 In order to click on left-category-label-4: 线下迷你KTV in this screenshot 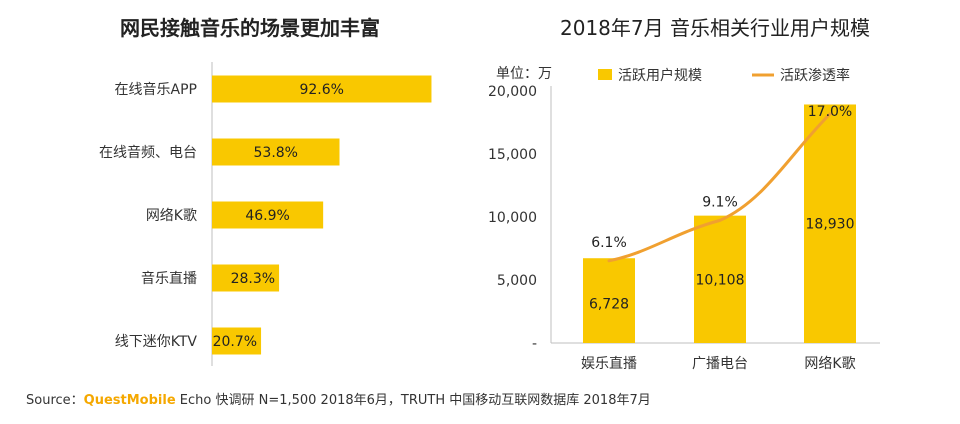, I will do `click(156, 342)`.